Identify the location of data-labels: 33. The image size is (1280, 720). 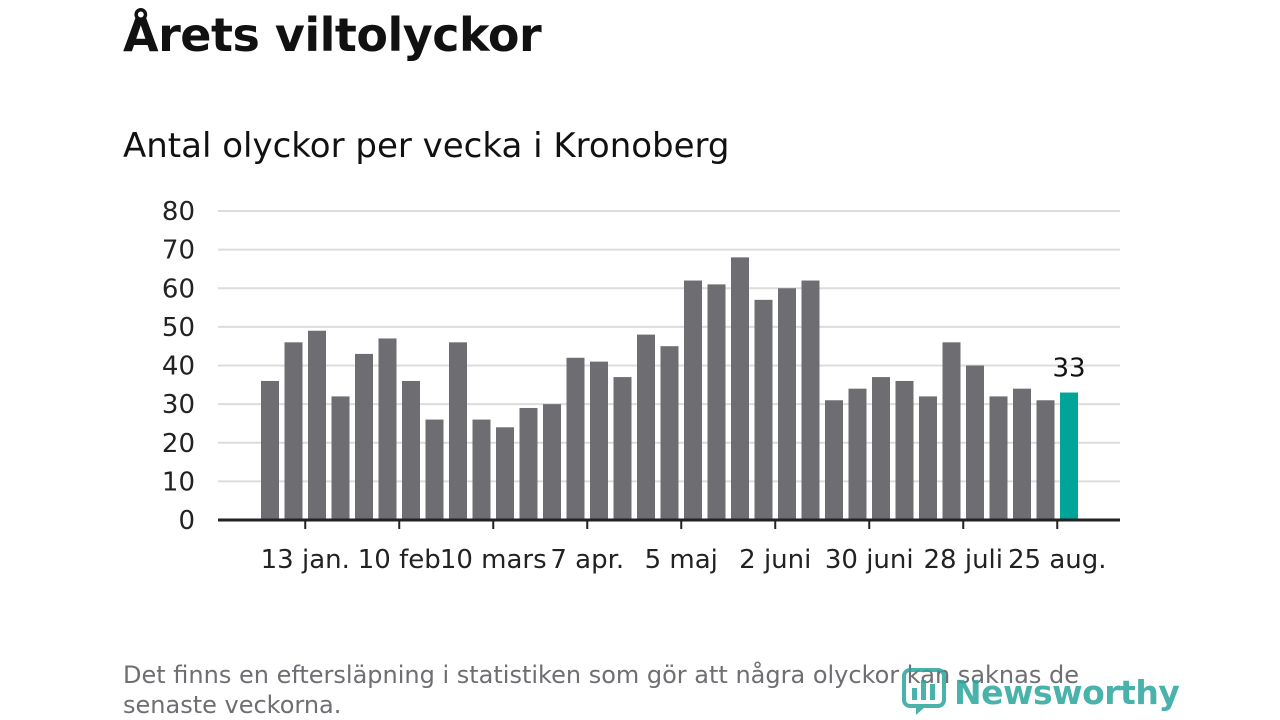
(1068, 369).